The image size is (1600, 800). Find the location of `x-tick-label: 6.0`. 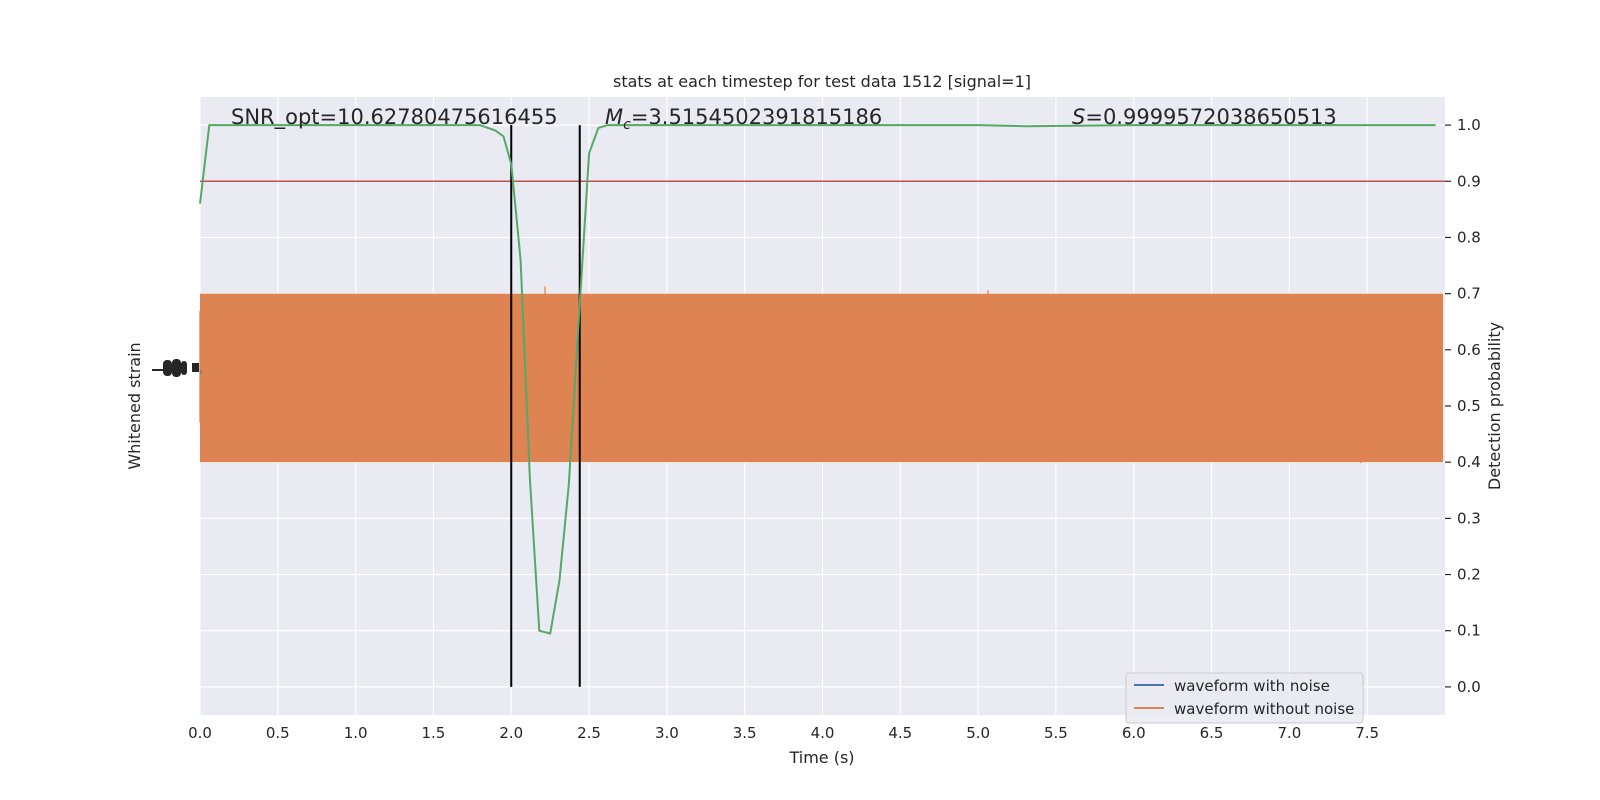

x-tick-label: 6.0 is located at coordinates (1134, 733).